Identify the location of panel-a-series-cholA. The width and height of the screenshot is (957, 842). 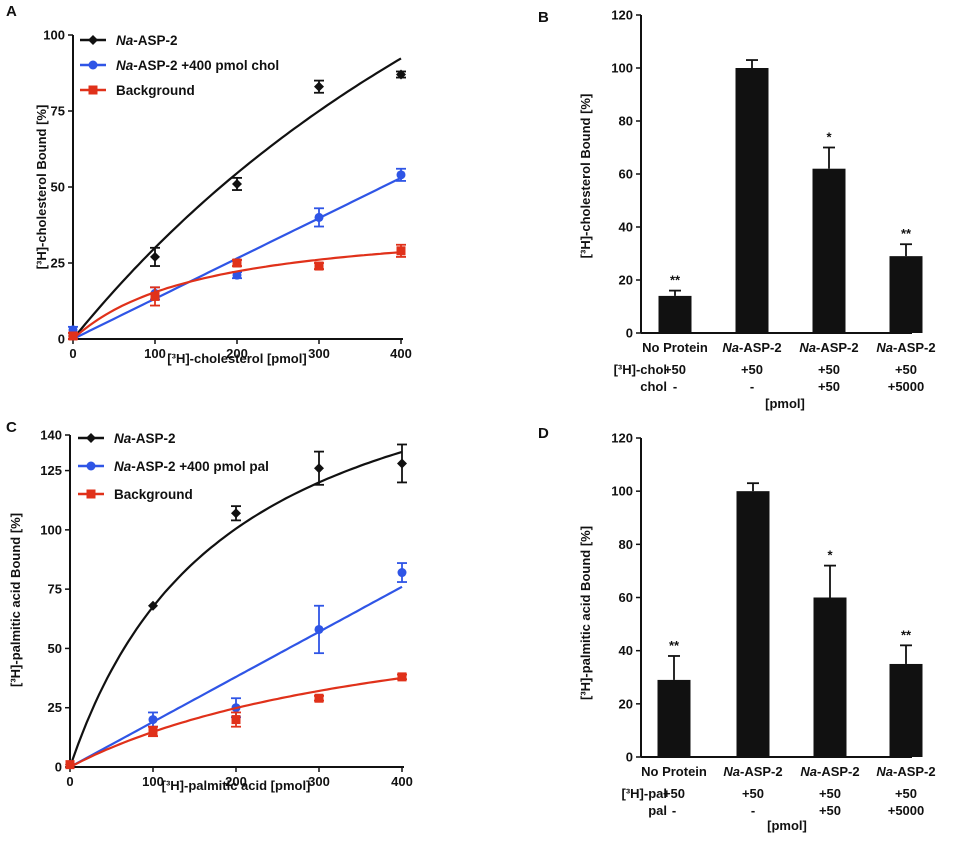
(237, 253).